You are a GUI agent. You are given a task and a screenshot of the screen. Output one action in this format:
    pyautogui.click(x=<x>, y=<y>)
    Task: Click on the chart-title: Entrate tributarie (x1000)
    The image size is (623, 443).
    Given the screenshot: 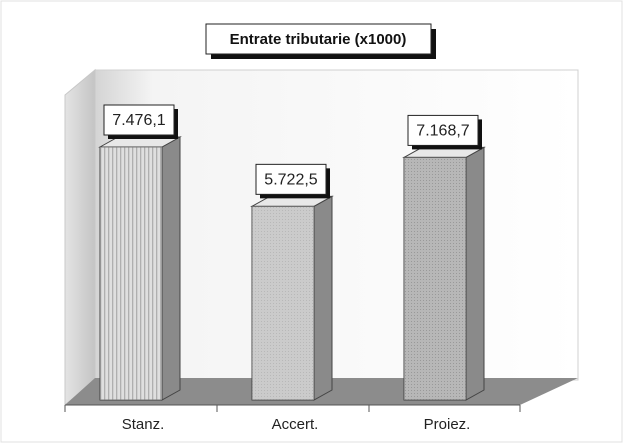 What is the action you would take?
    pyautogui.click(x=318, y=39)
    